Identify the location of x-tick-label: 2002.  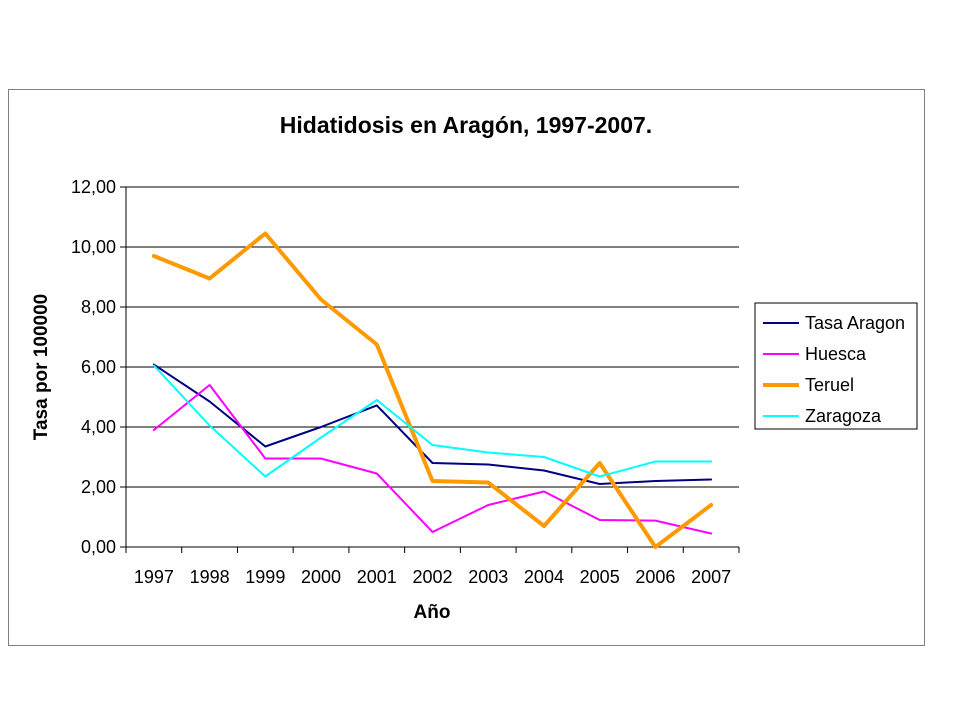
(432, 577).